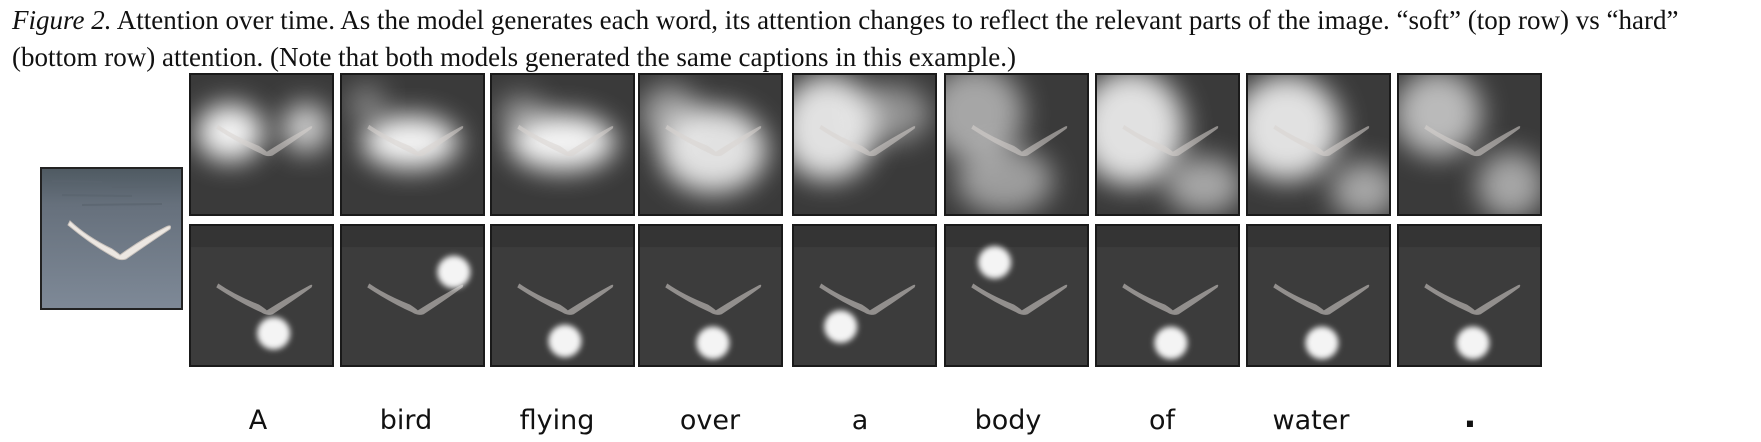 The width and height of the screenshot is (1761, 442). Describe the element at coordinates (258, 420) in the screenshot. I see `caption-word: A` at that location.